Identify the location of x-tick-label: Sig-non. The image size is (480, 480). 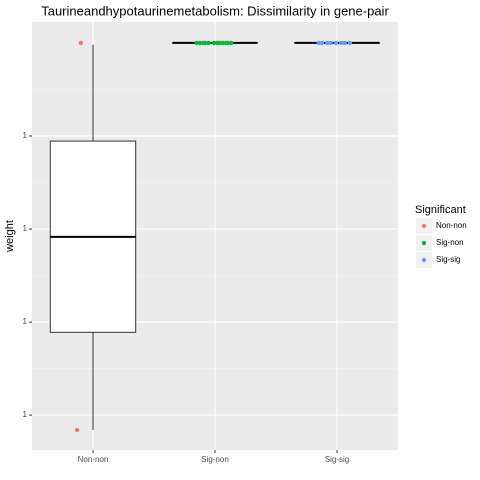
(215, 459).